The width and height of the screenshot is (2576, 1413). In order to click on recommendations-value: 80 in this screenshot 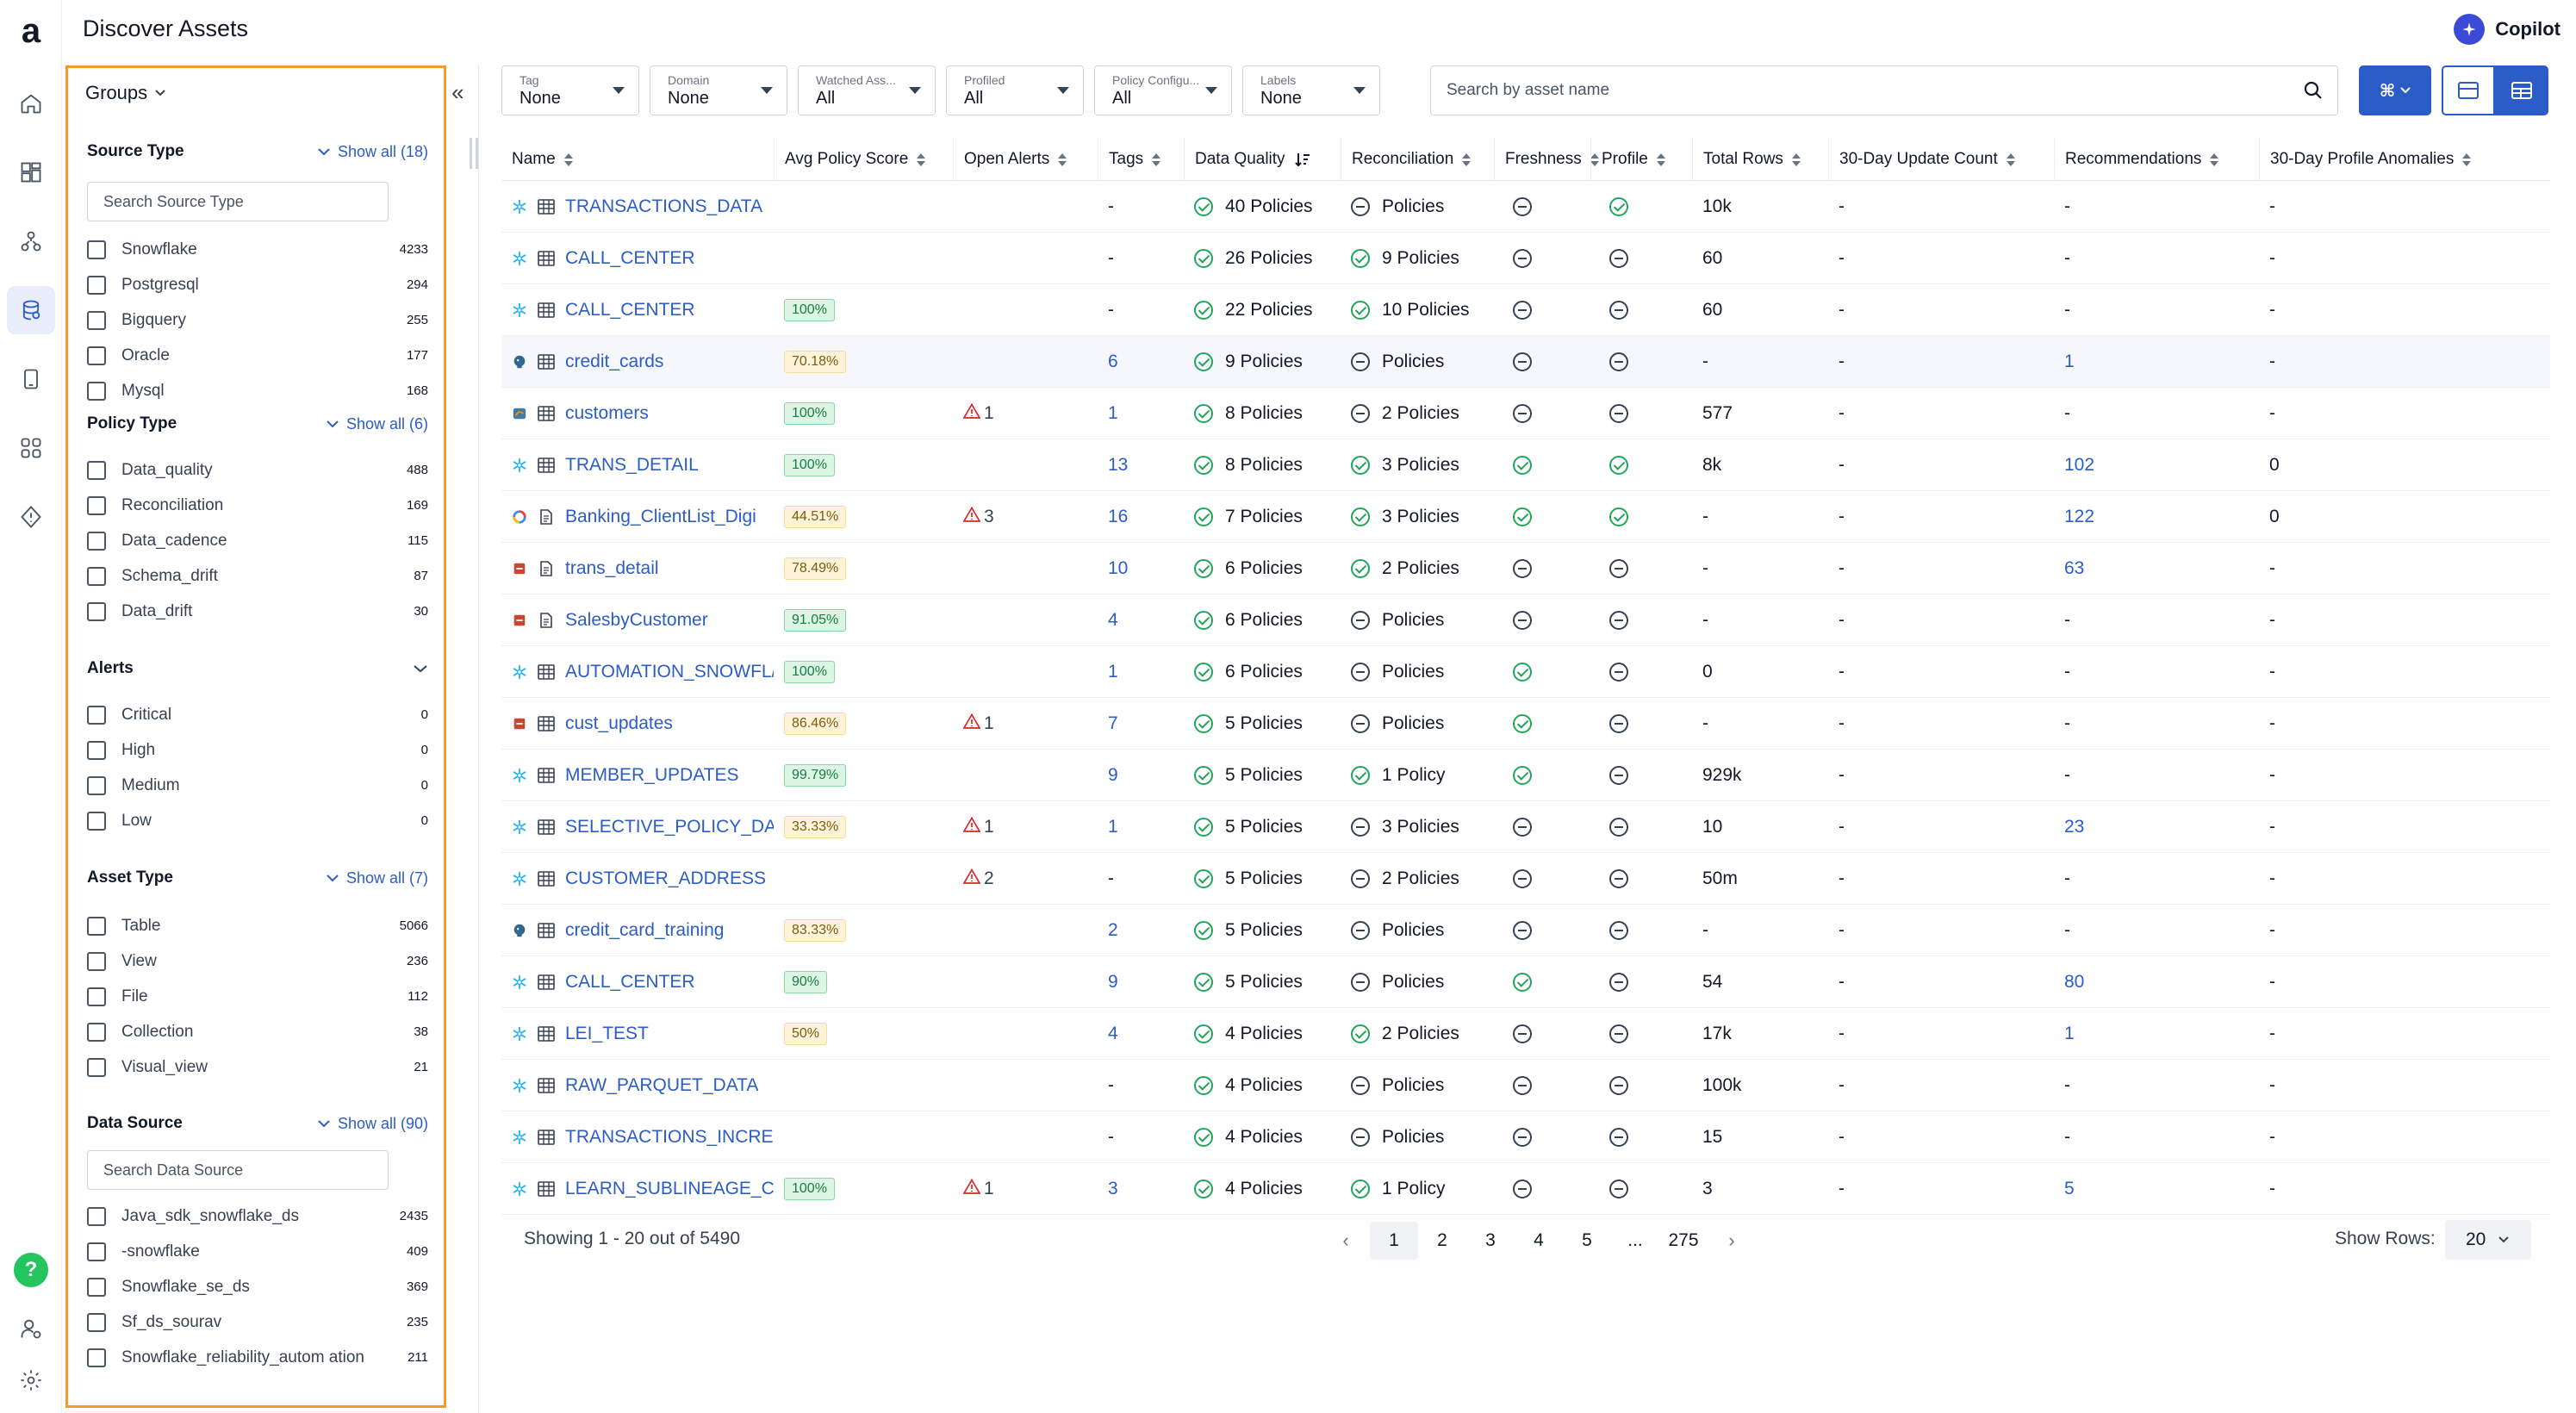, I will do `click(2074, 982)`.